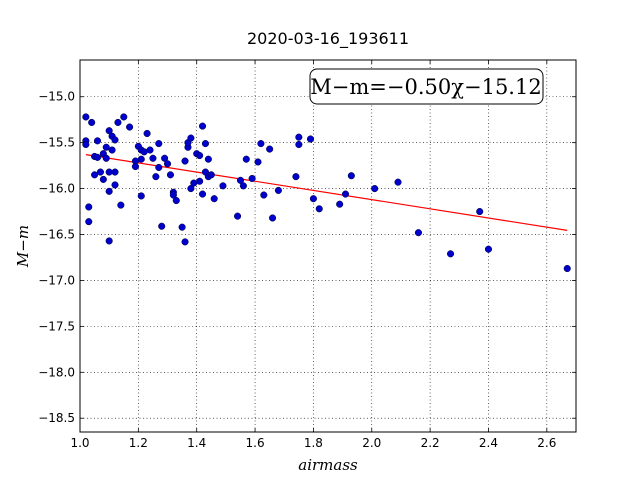  I want to click on x-tick-label: 2.4, so click(488, 443).